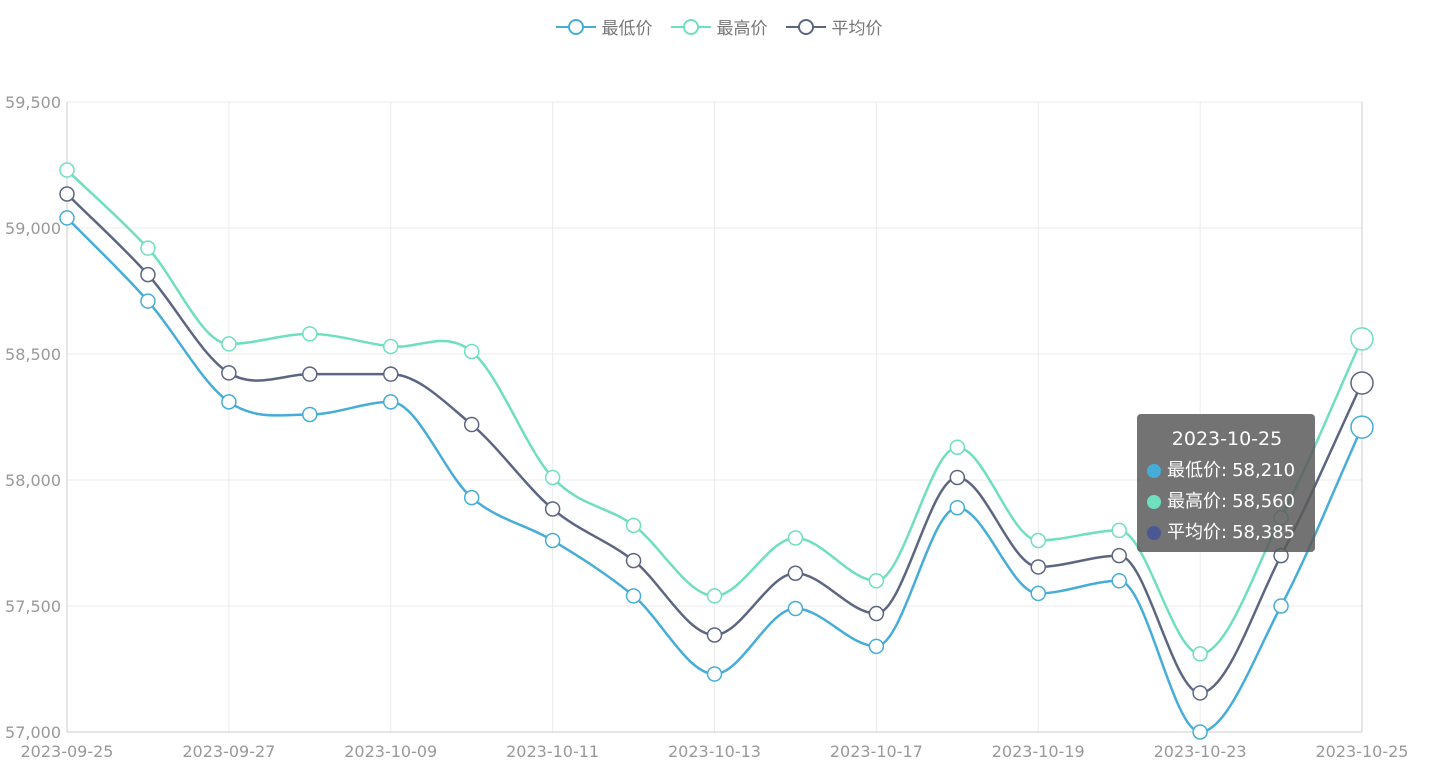 The height and width of the screenshot is (775, 1438). What do you see at coordinates (1194, 470) in the screenshot?
I see `tooltip-label-low: 最低价` at bounding box center [1194, 470].